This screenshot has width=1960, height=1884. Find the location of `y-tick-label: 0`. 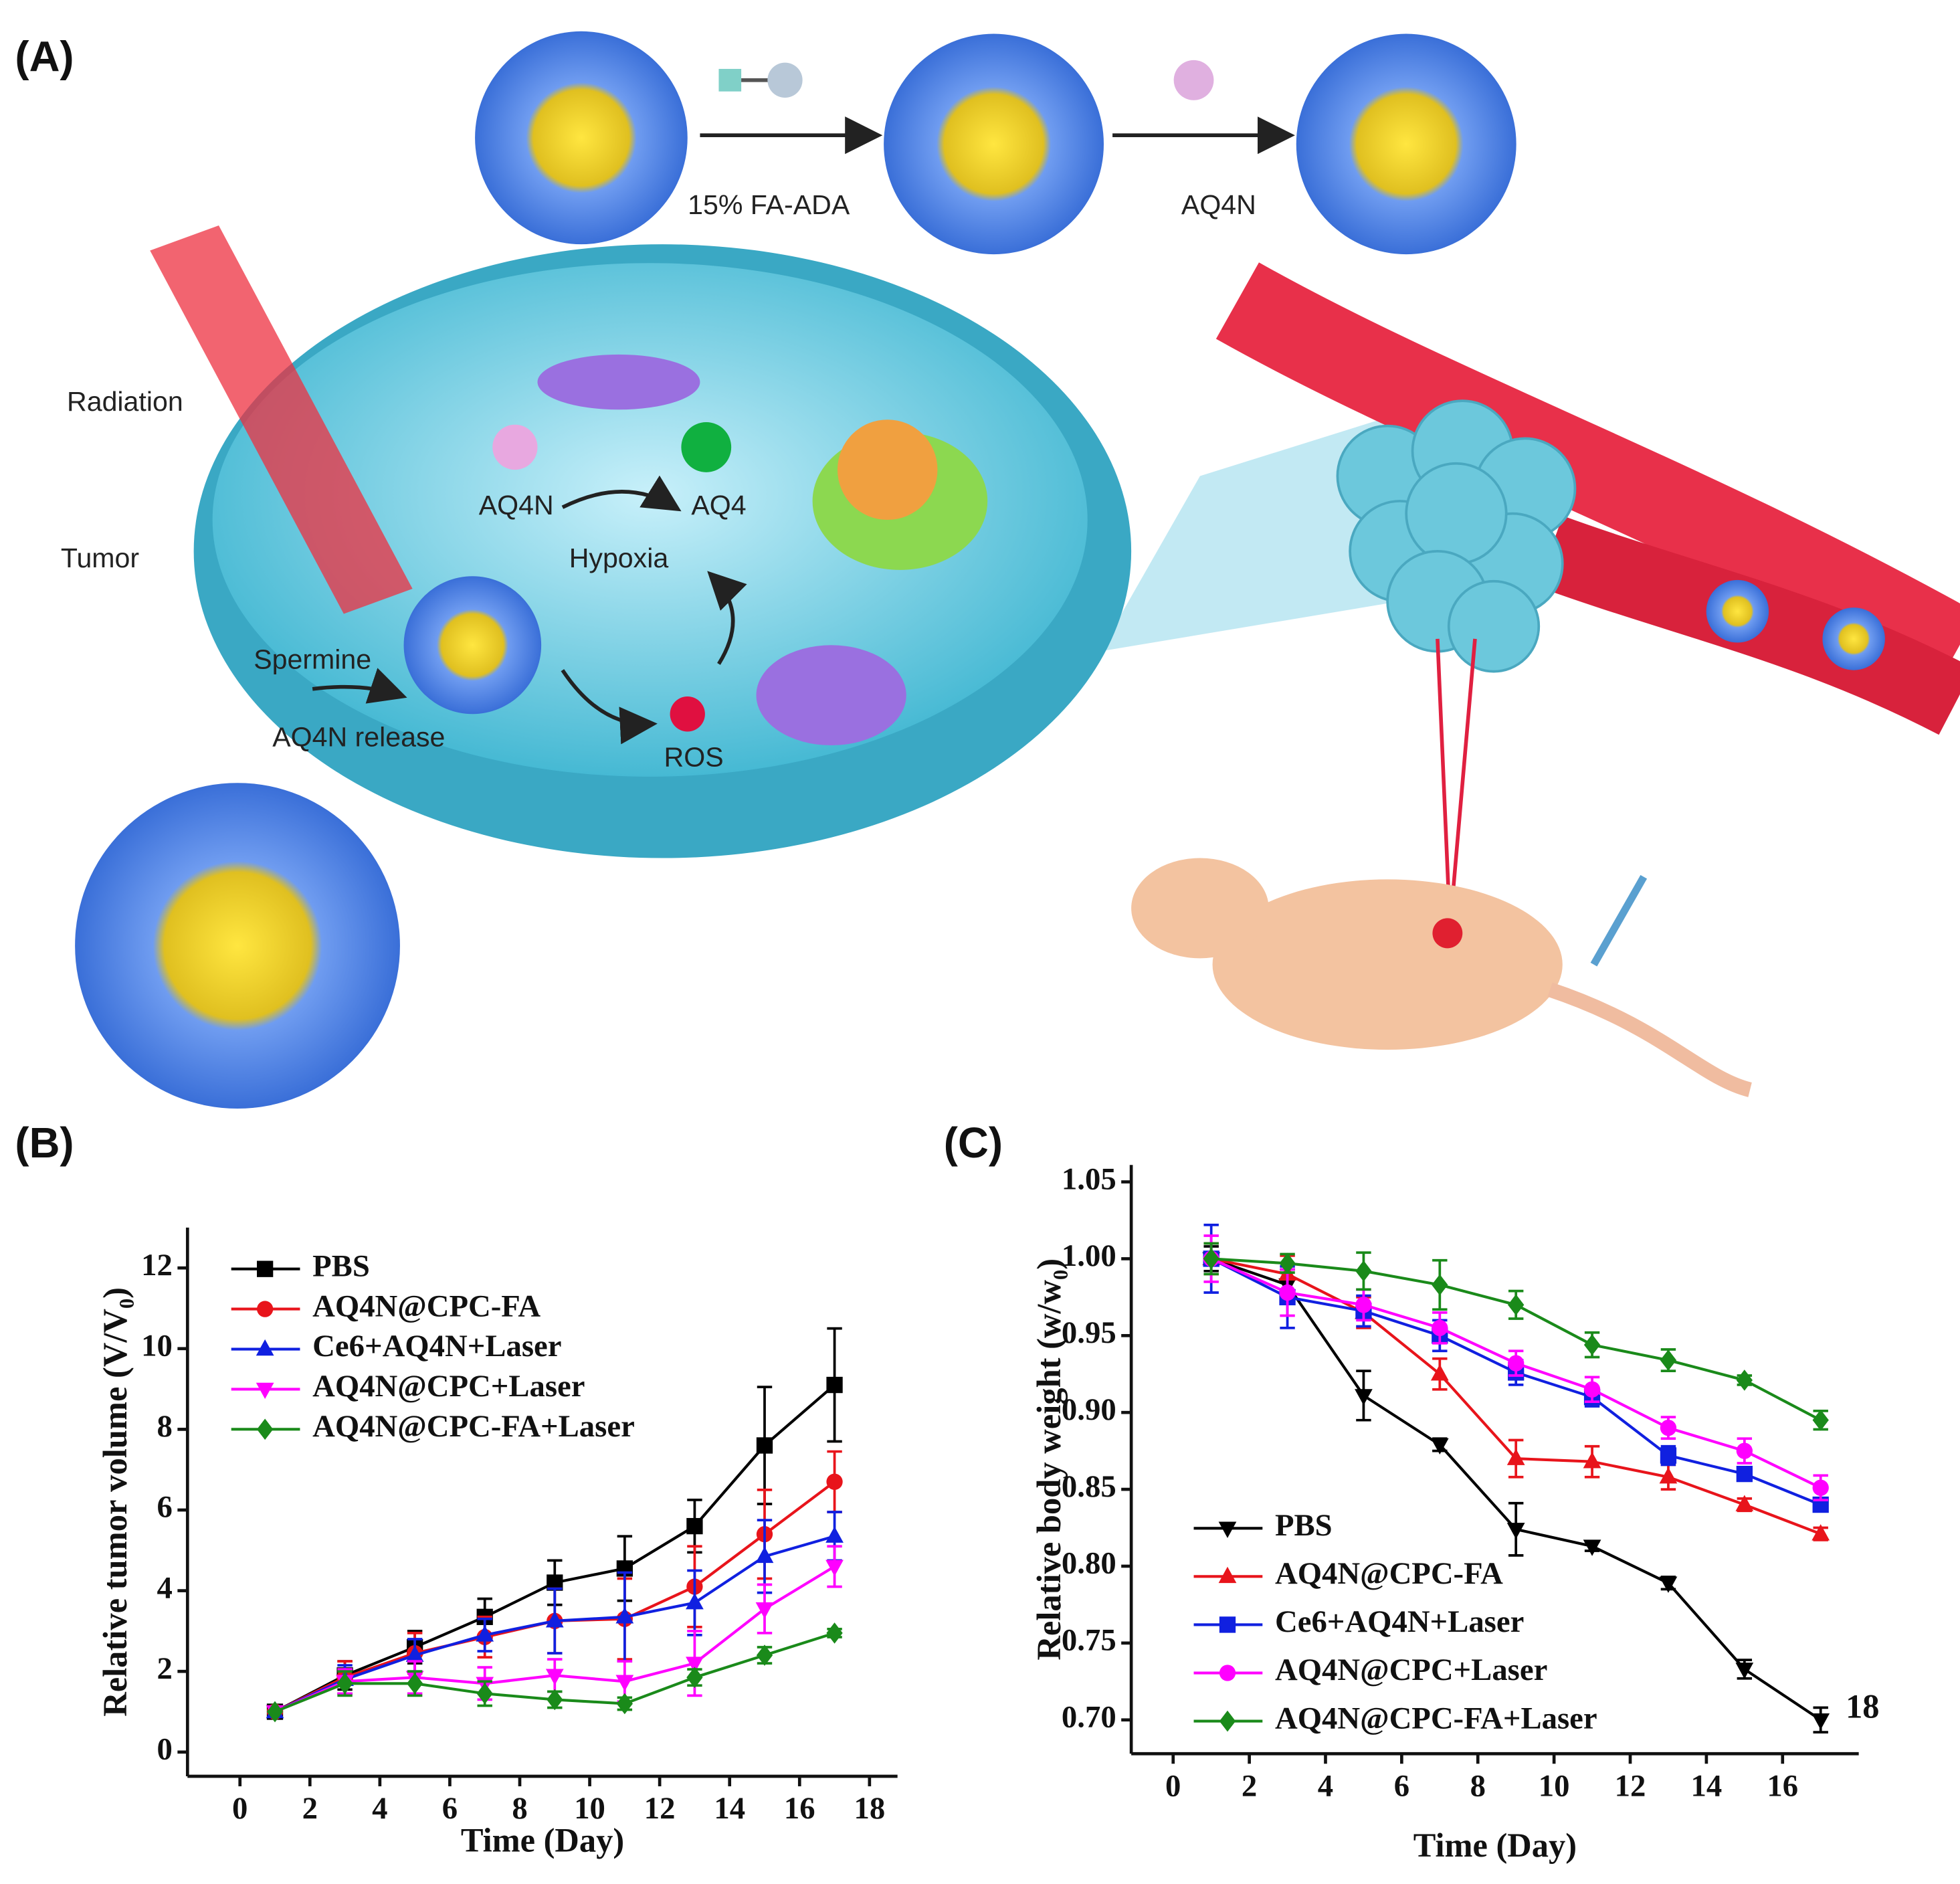

y-tick-label: 0 is located at coordinates (165, 1749).